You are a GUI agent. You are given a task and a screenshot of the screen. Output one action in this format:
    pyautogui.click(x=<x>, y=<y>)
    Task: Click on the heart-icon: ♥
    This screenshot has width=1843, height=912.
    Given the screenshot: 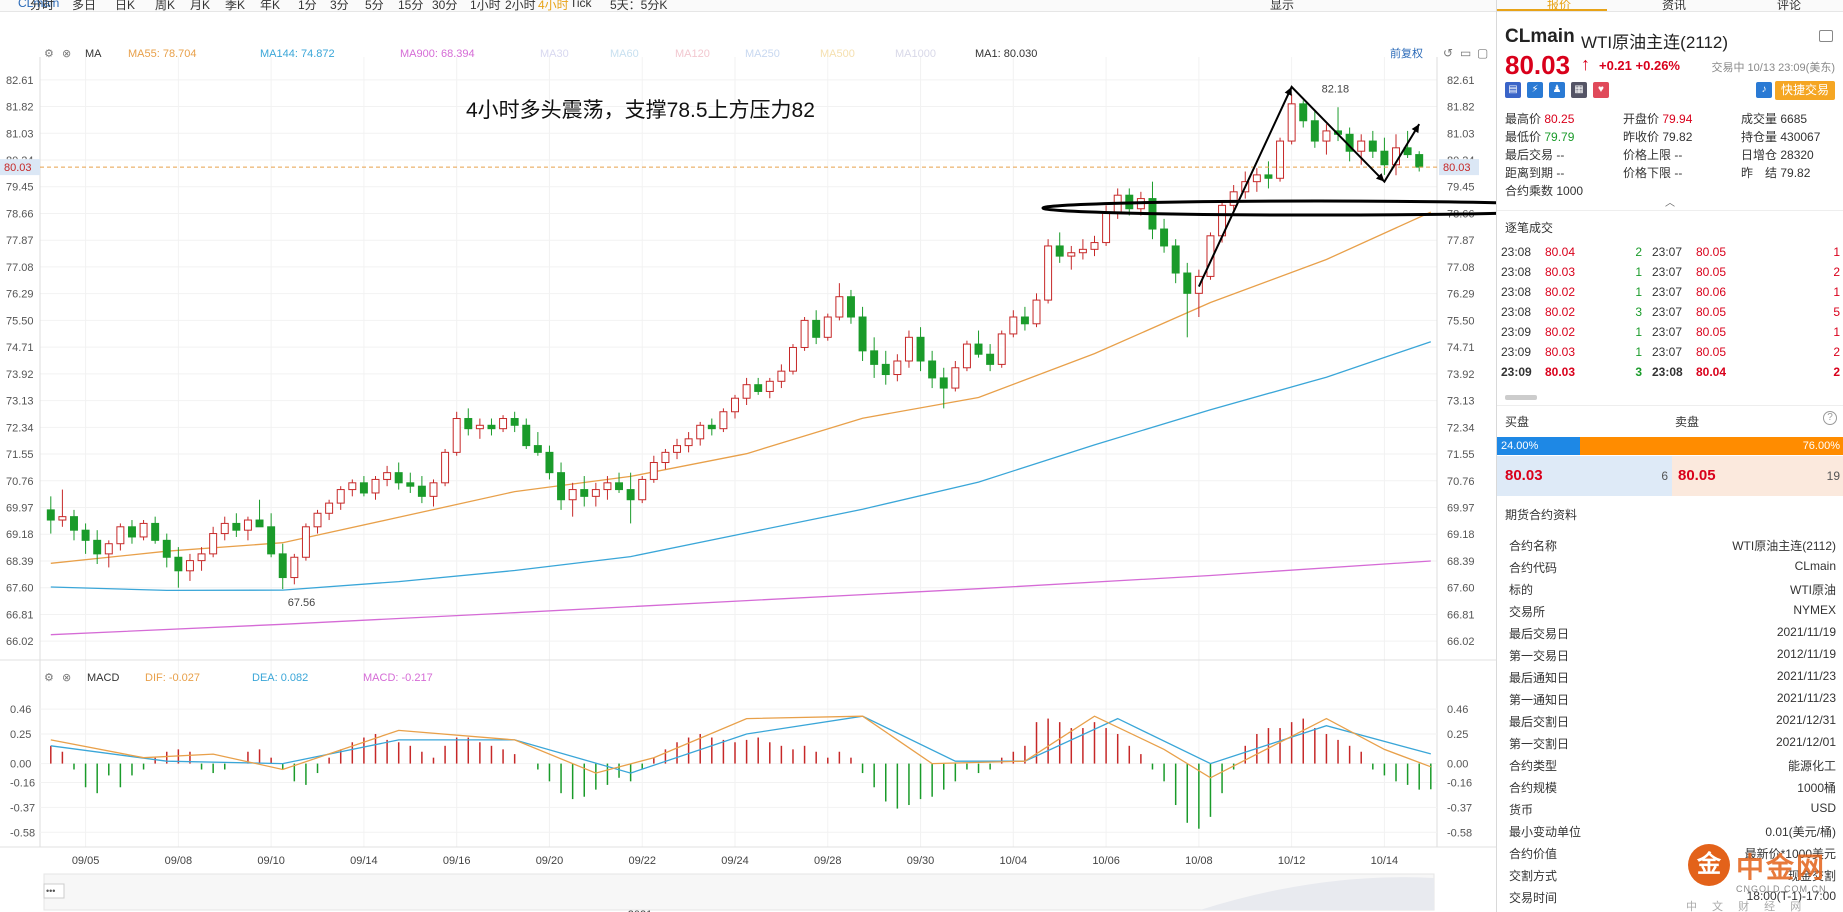 What is the action you would take?
    pyautogui.click(x=1601, y=90)
    